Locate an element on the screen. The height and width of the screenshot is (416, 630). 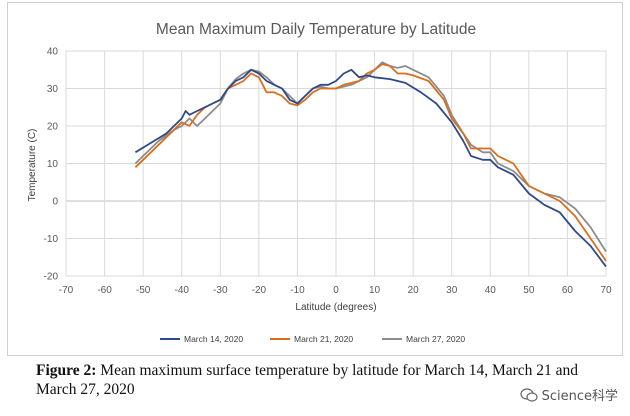
x-tick-label: -10 is located at coordinates (297, 290).